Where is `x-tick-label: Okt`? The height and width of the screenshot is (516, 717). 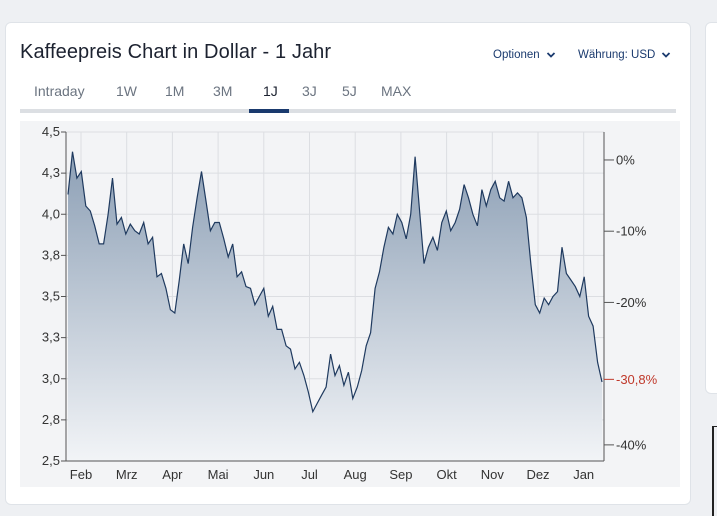
x-tick-label: Okt is located at coordinates (446, 474).